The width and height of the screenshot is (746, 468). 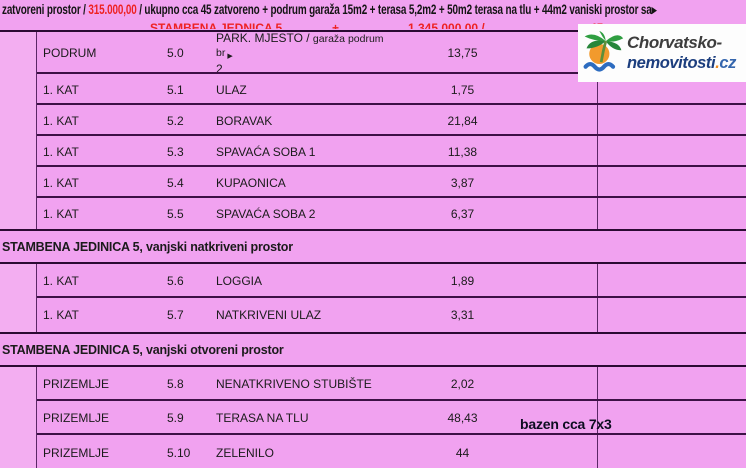 I want to click on floor-cell: PODRUM, so click(x=70, y=53).